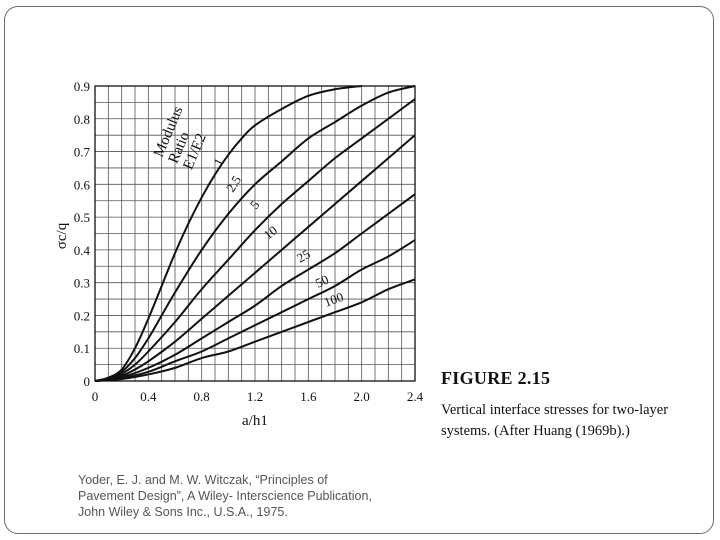  Describe the element at coordinates (82, 119) in the screenshot. I see `y-tick-label: 0.8` at that location.